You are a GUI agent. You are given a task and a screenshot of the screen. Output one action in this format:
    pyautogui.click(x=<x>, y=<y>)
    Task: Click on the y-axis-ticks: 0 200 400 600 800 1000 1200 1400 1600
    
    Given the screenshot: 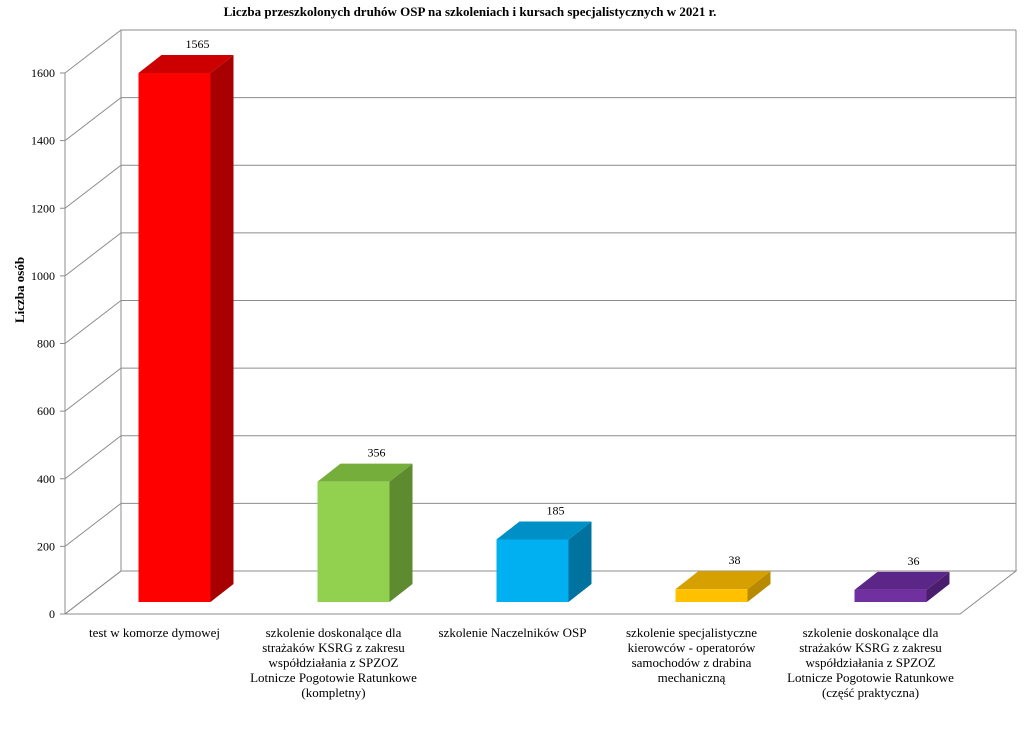 What is the action you would take?
    pyautogui.click(x=48, y=343)
    